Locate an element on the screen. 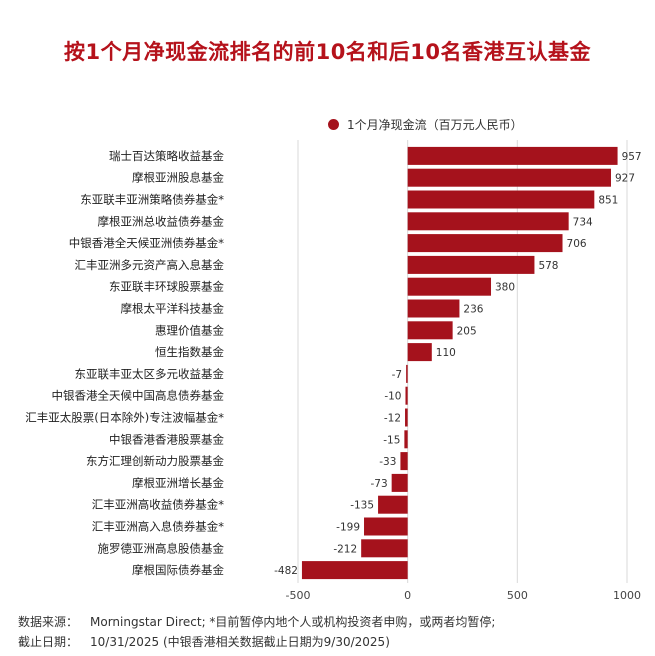 The width and height of the screenshot is (655, 656). value-label: -73 is located at coordinates (378, 484).